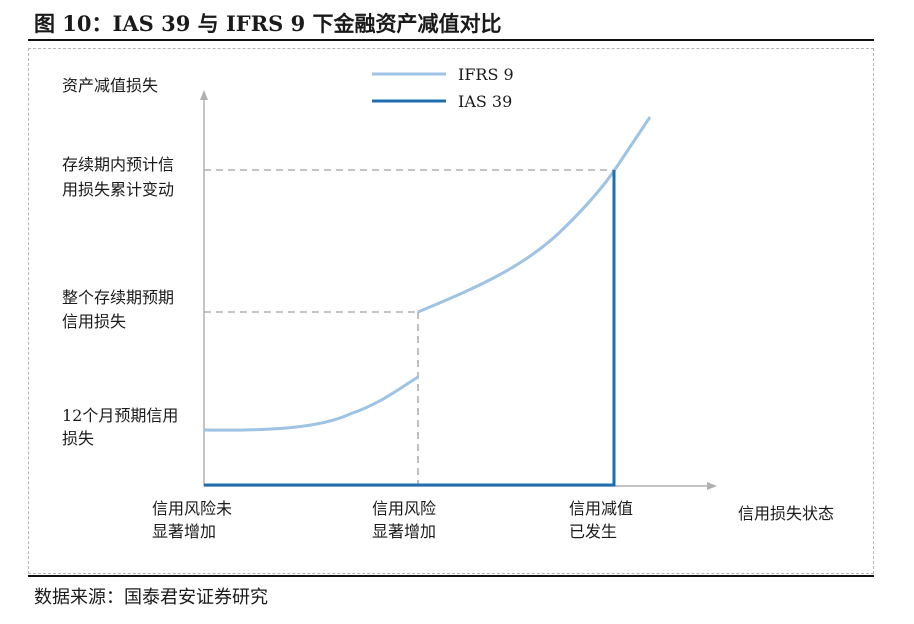 The height and width of the screenshot is (624, 914). What do you see at coordinates (151, 597) in the screenshot?
I see `source-note: 数据来源：国泰君安证券研究` at bounding box center [151, 597].